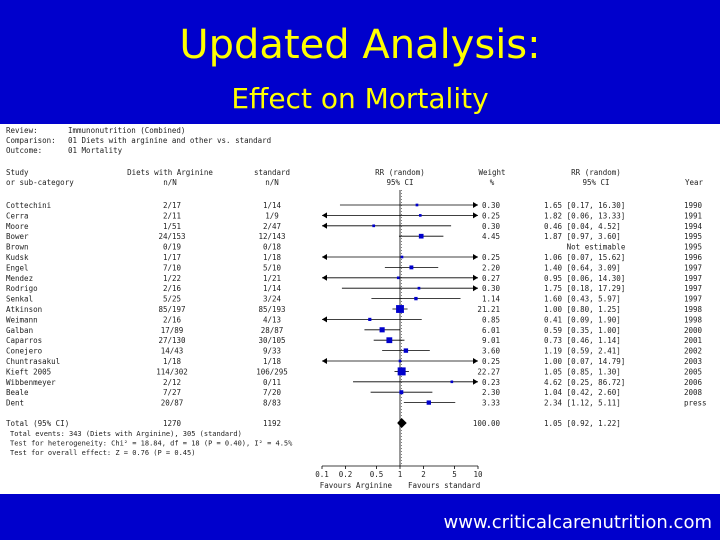 The image size is (720, 540). Describe the element at coordinates (346, 474) in the screenshot. I see `x-tick-label-1: 0.2` at that location.